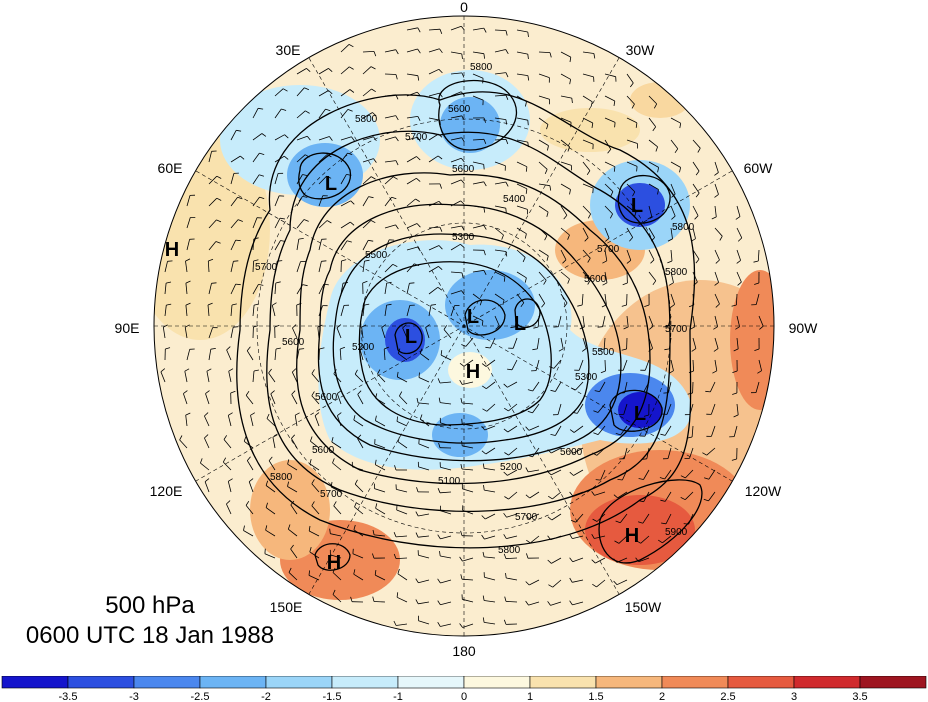 The height and width of the screenshot is (702, 928). I want to click on low-pressure-label: L, so click(411, 337).